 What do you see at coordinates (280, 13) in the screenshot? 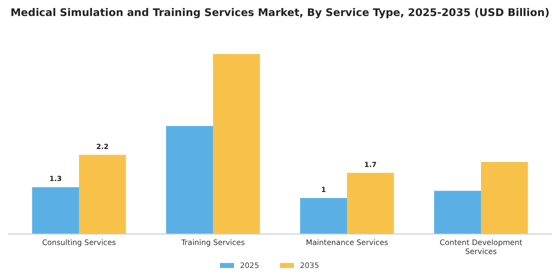
I see `chart-title: Medical Simulation and Training Services Market, By Service Type, 2025-2035 (USD Billion)` at bounding box center [280, 13].